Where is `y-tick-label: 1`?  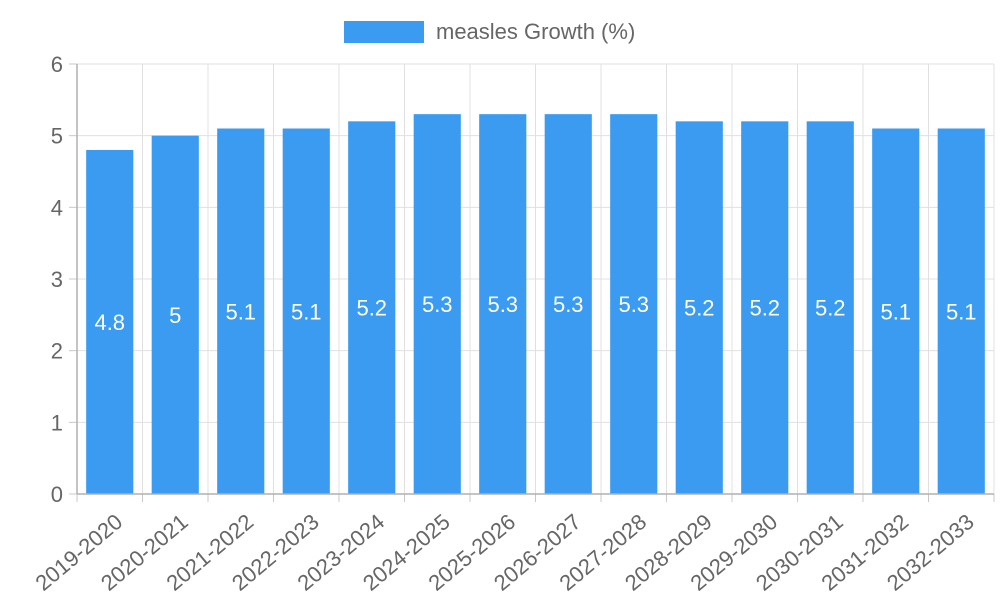
y-tick-label: 1 is located at coordinates (57, 422).